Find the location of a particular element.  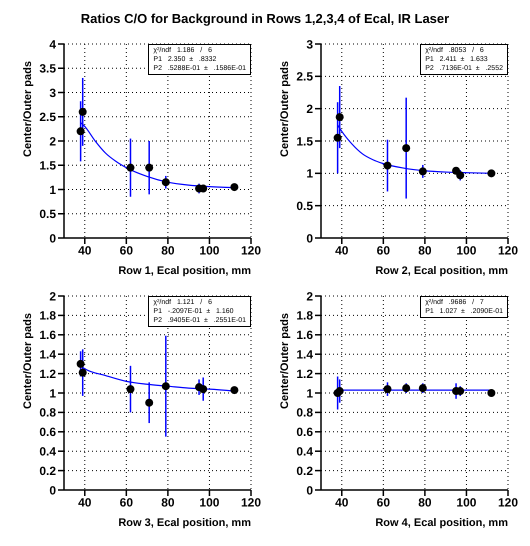

x-axis-title: Row 1, Ecal position, mm is located at coordinates (185, 271).